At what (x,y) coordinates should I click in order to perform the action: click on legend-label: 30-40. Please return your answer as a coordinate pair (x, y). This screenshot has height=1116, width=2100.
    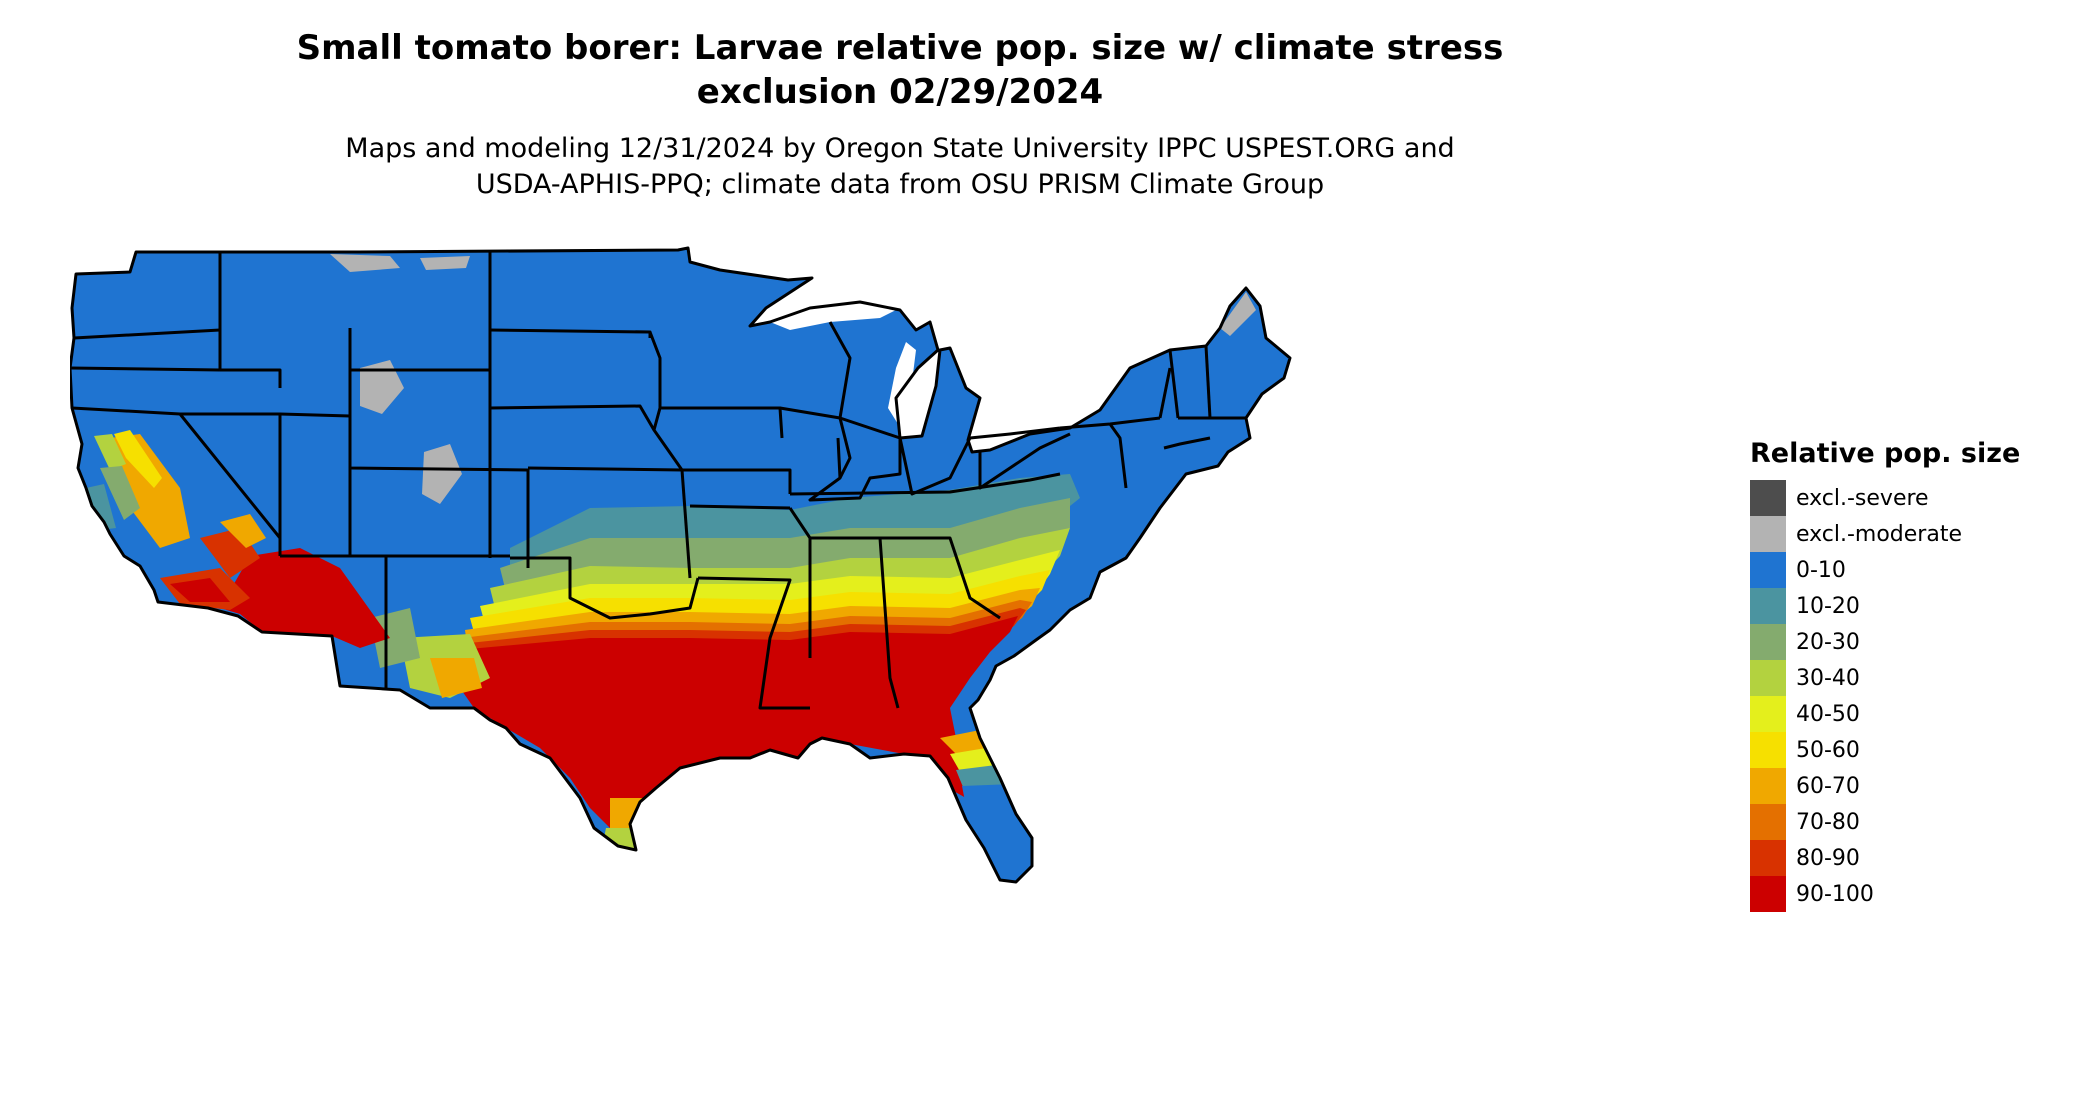
    Looking at the image, I should click on (1828, 678).